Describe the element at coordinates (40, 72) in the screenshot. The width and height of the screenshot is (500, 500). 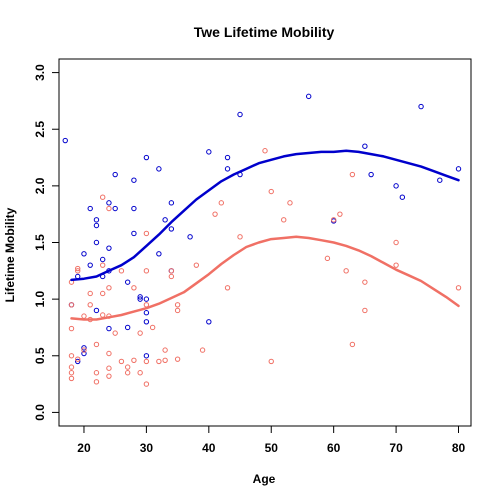
I see `y-tick-label: 3.0` at that location.